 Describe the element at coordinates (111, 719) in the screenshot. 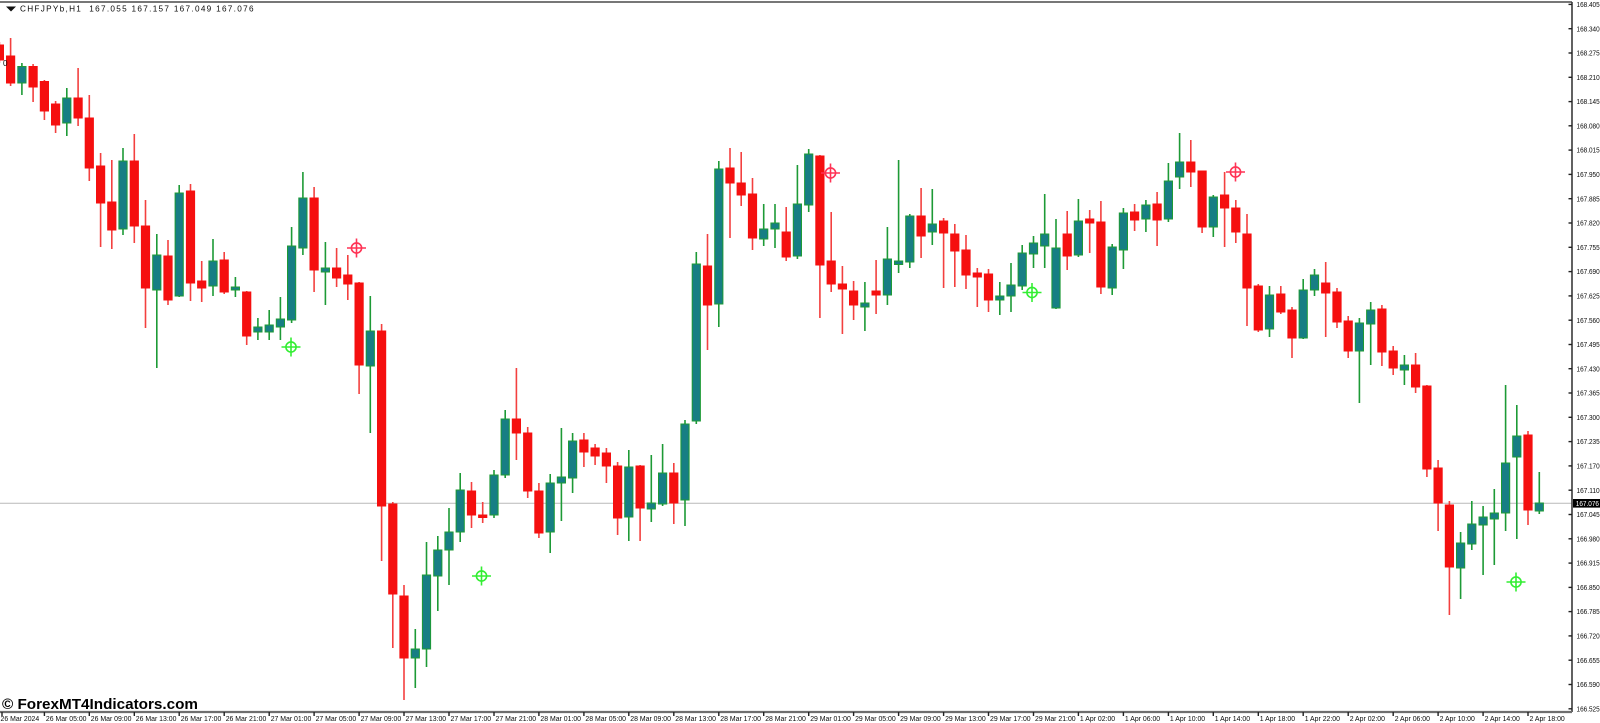

I see `svg-text: 26 Mar 09:00` at that location.